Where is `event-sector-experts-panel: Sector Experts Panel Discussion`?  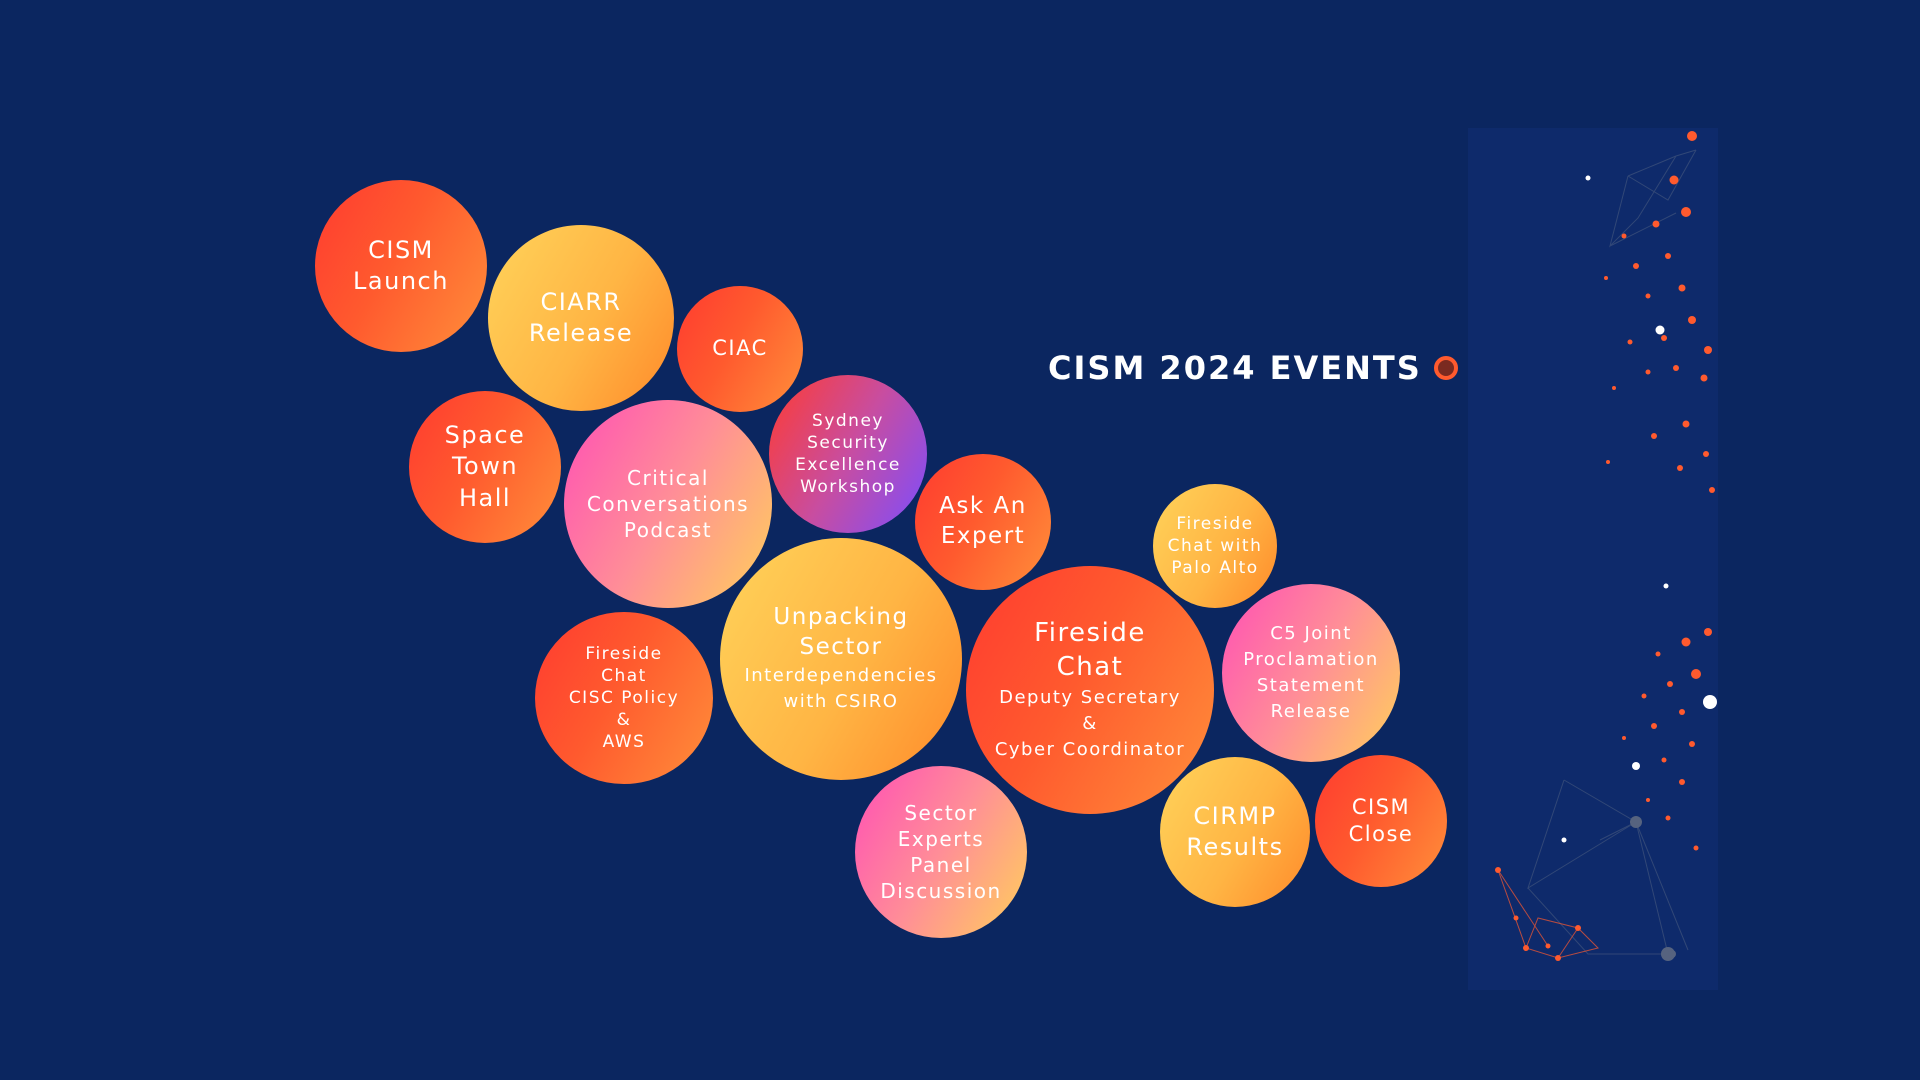 event-sector-experts-panel: Sector Experts Panel Discussion is located at coordinates (941, 852).